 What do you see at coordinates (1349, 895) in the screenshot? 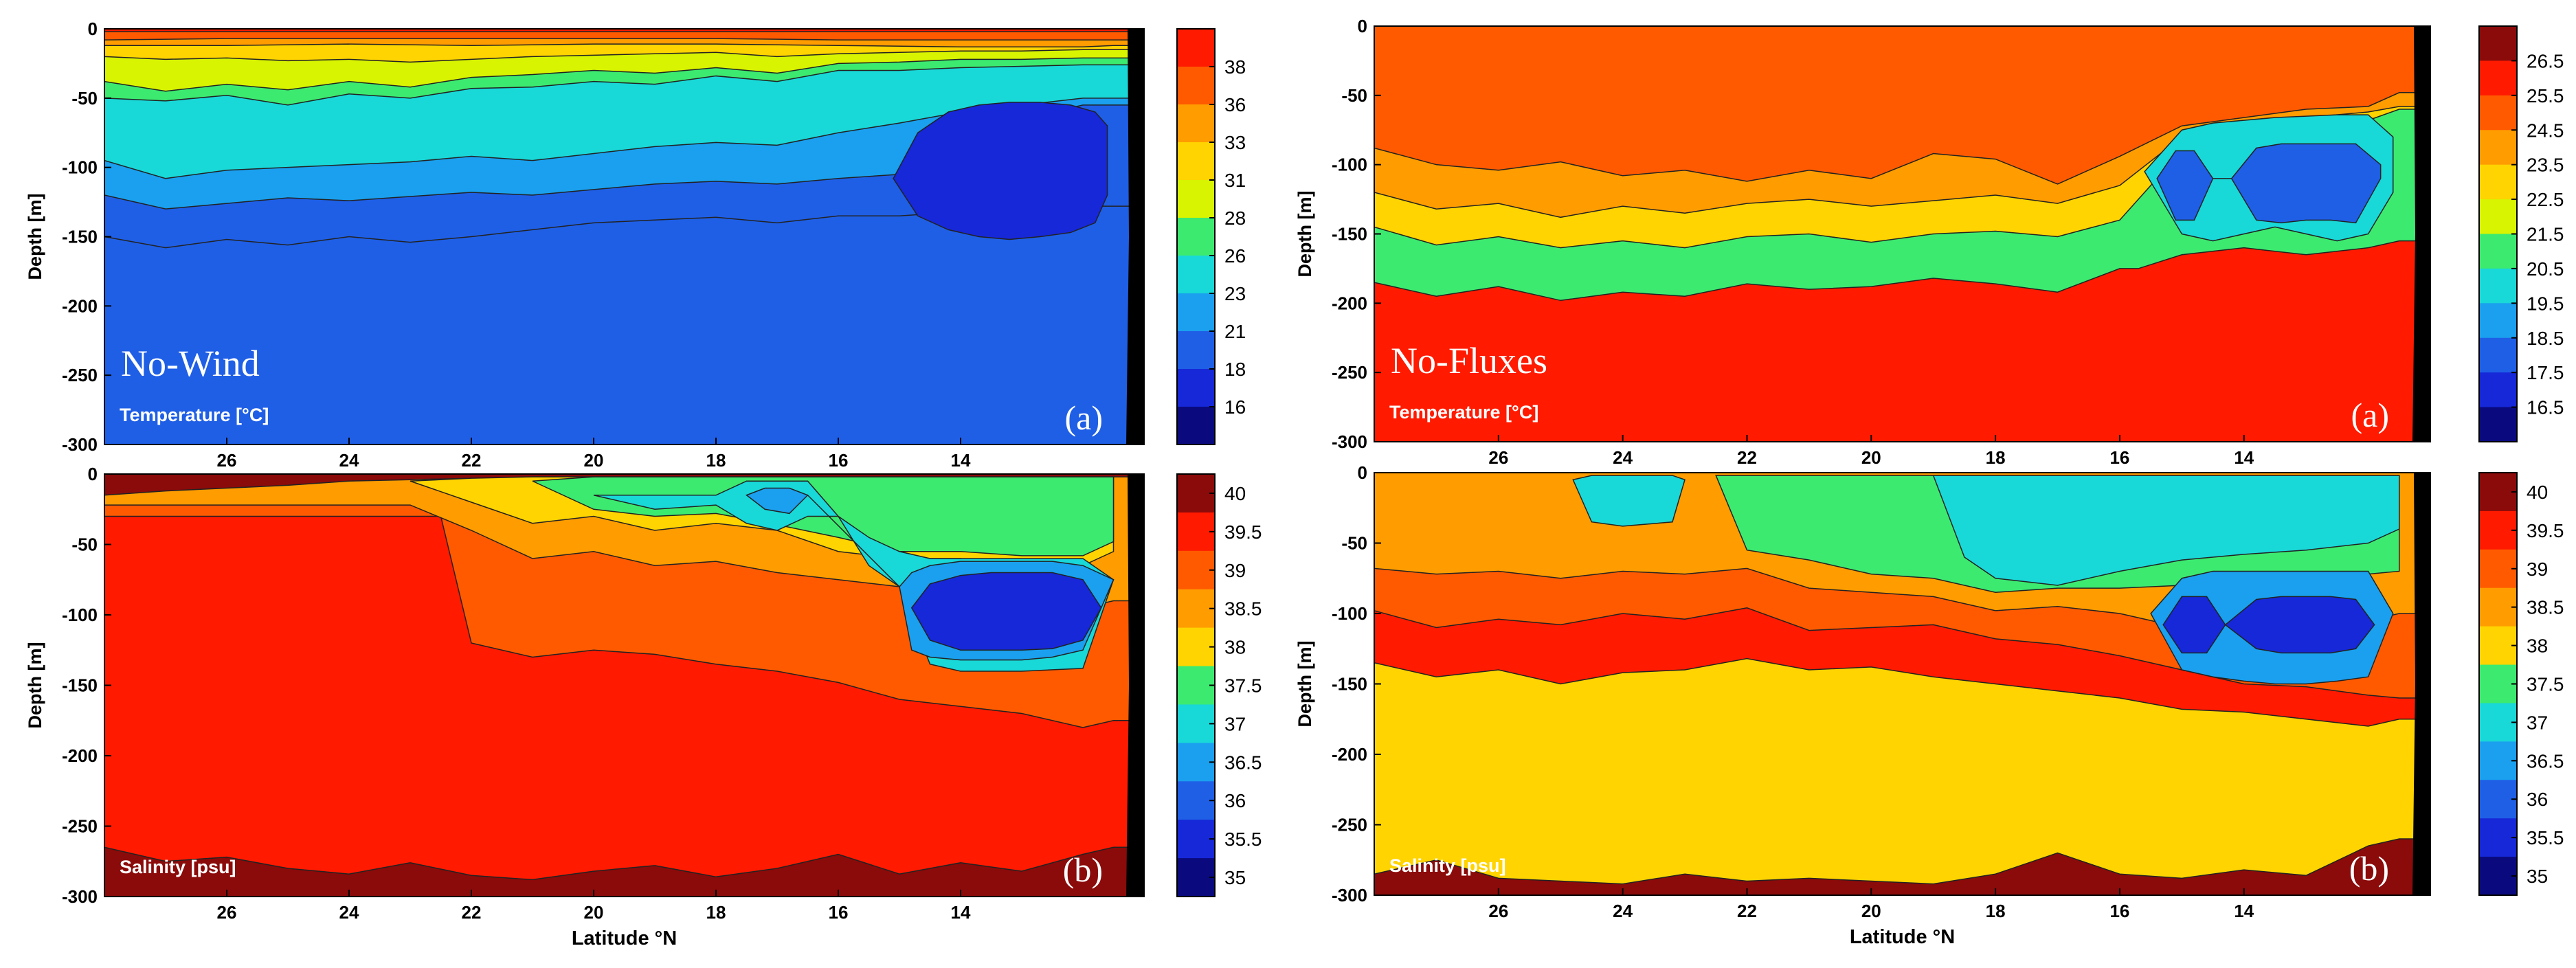
I see `y-tick-label: -300` at bounding box center [1349, 895].